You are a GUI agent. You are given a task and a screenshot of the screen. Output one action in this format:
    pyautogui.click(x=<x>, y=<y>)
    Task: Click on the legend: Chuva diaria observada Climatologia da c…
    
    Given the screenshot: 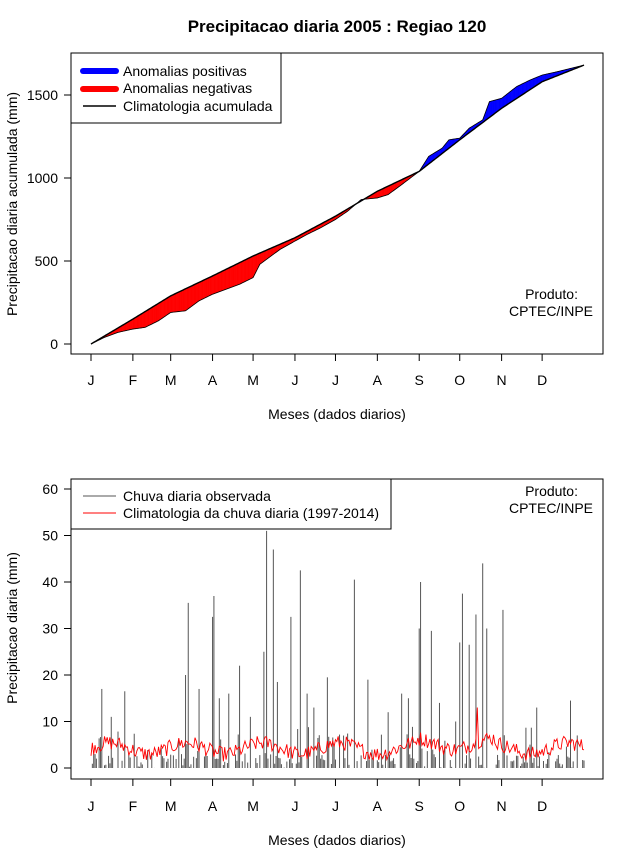 What is the action you would take?
    pyautogui.click(x=231, y=504)
    